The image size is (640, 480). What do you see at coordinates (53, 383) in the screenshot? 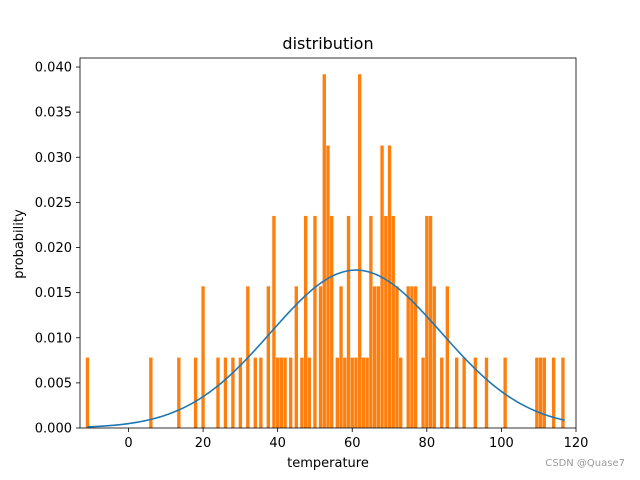
I see `y-tick-label: 0.005` at bounding box center [53, 383].